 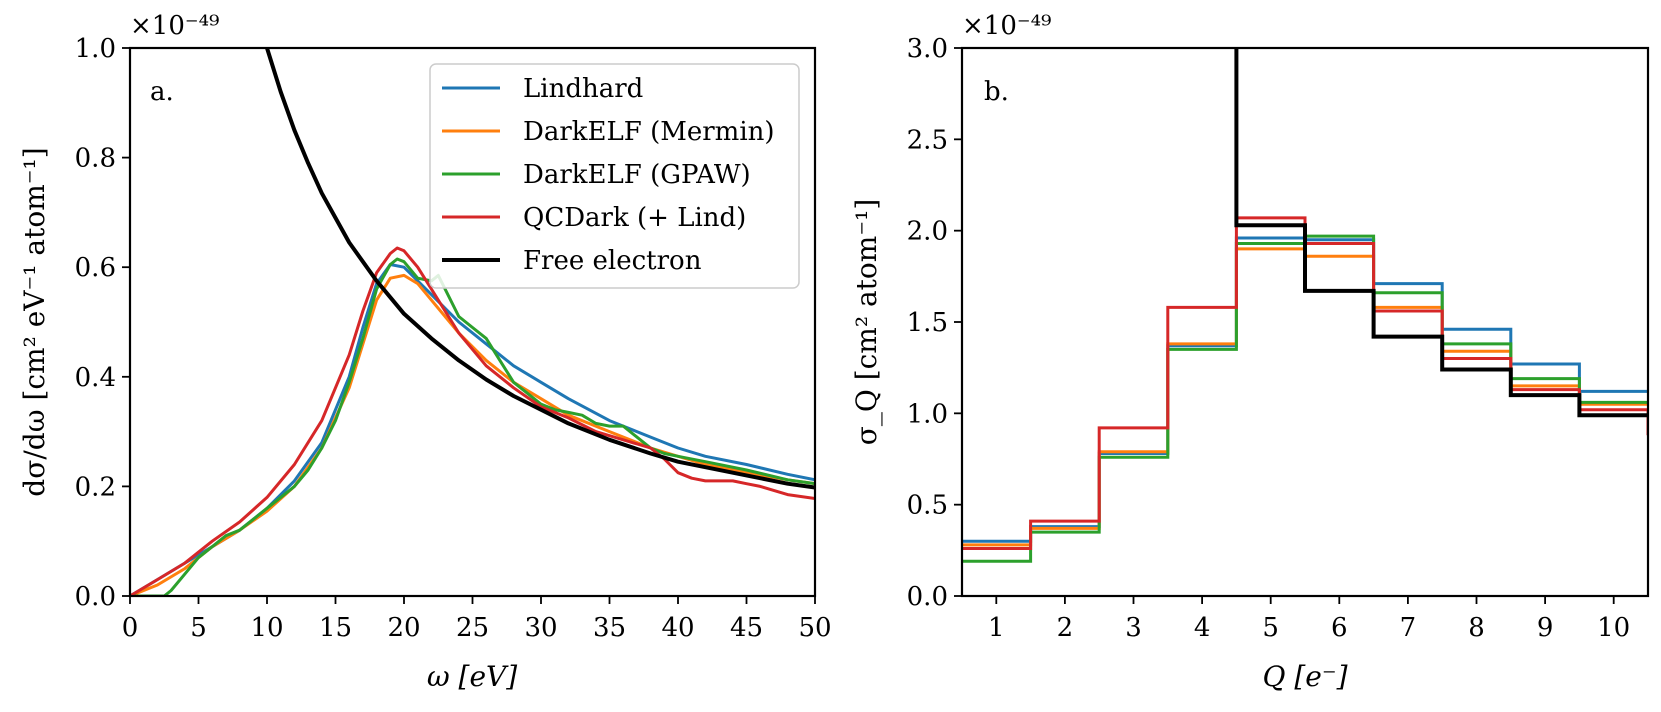 I want to click on panel-b-ytick-label: 3.0, so click(x=927, y=49).